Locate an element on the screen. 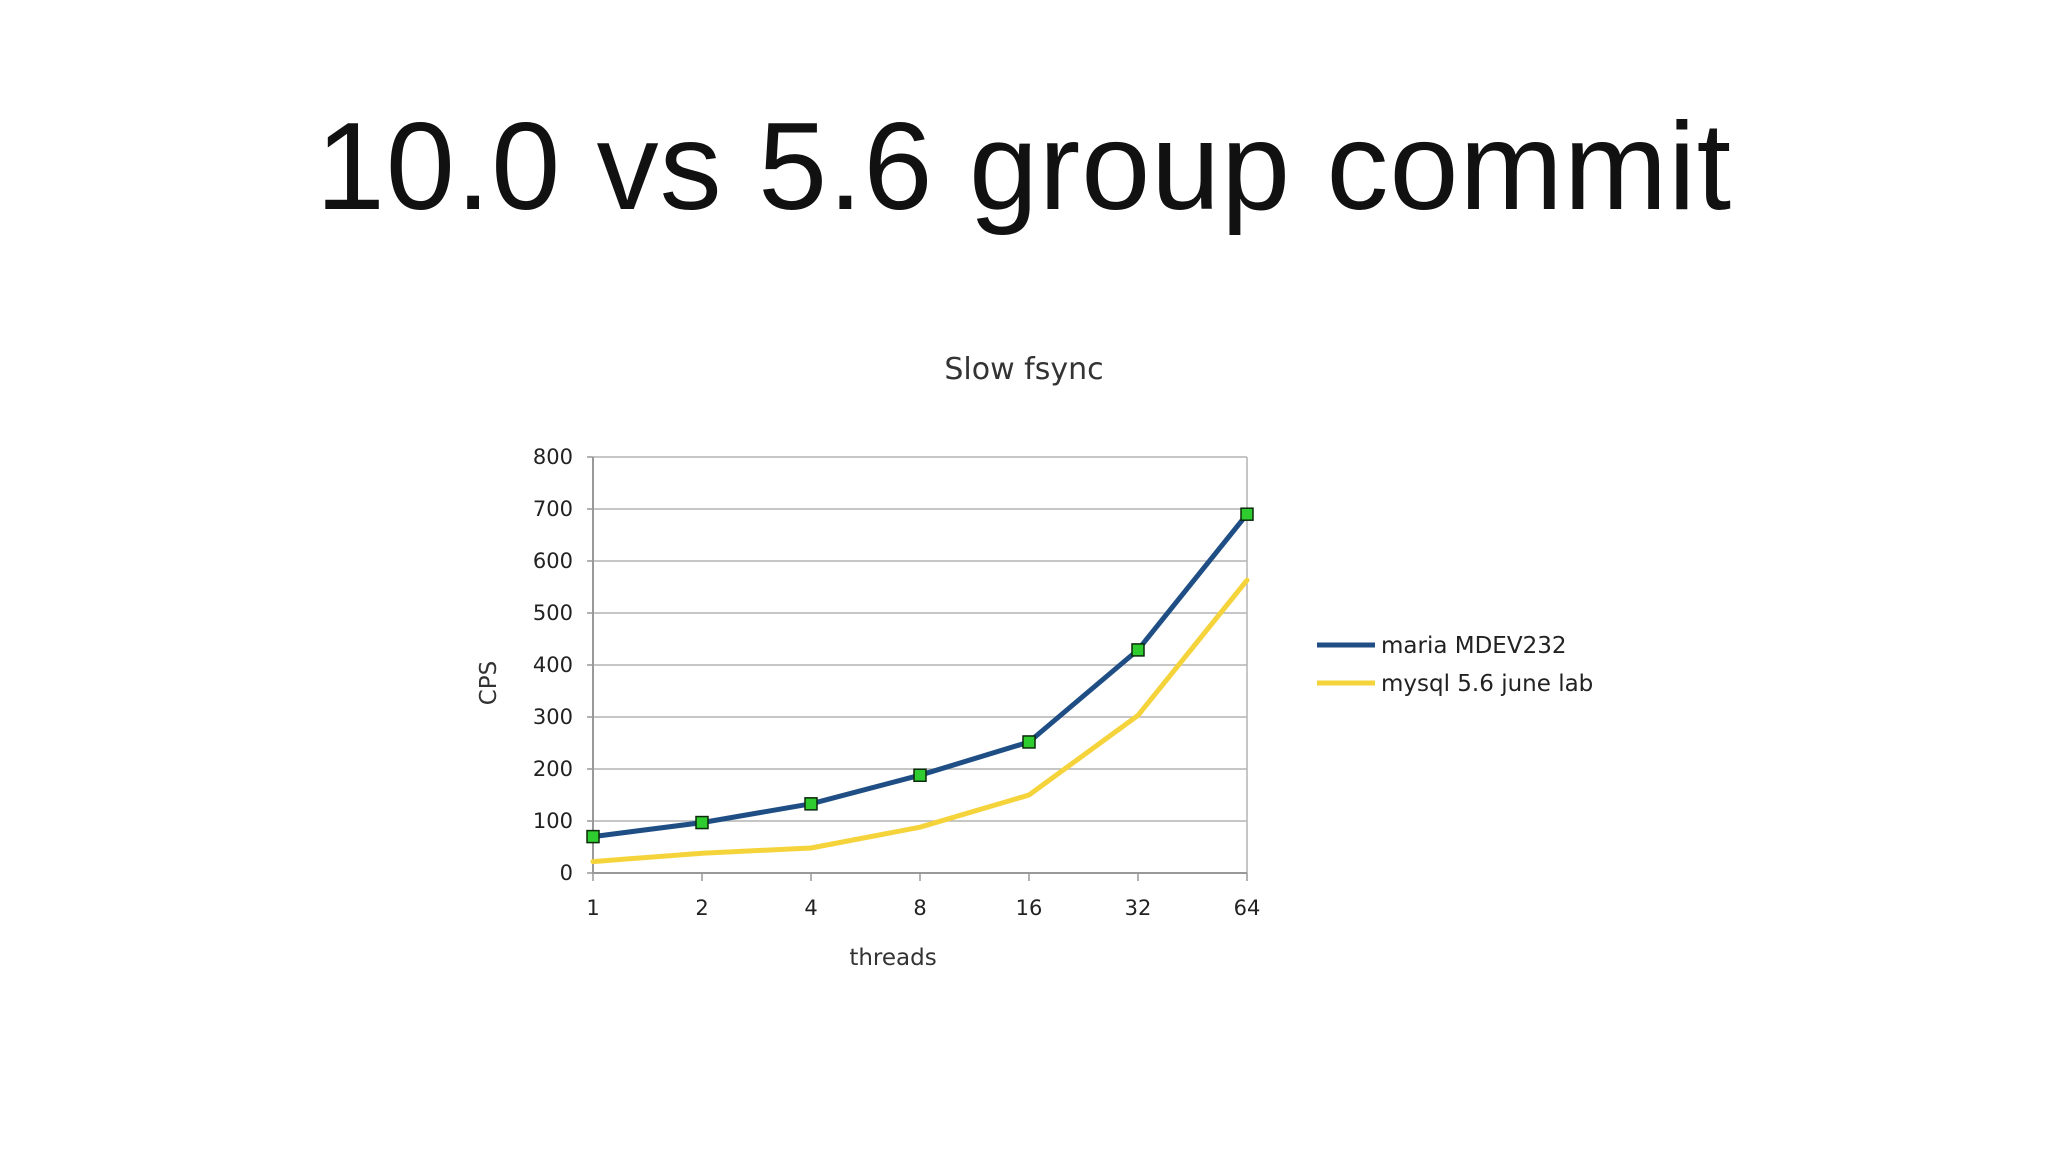 The height and width of the screenshot is (1152, 2048). y-tick-label: 100 is located at coordinates (553, 821).